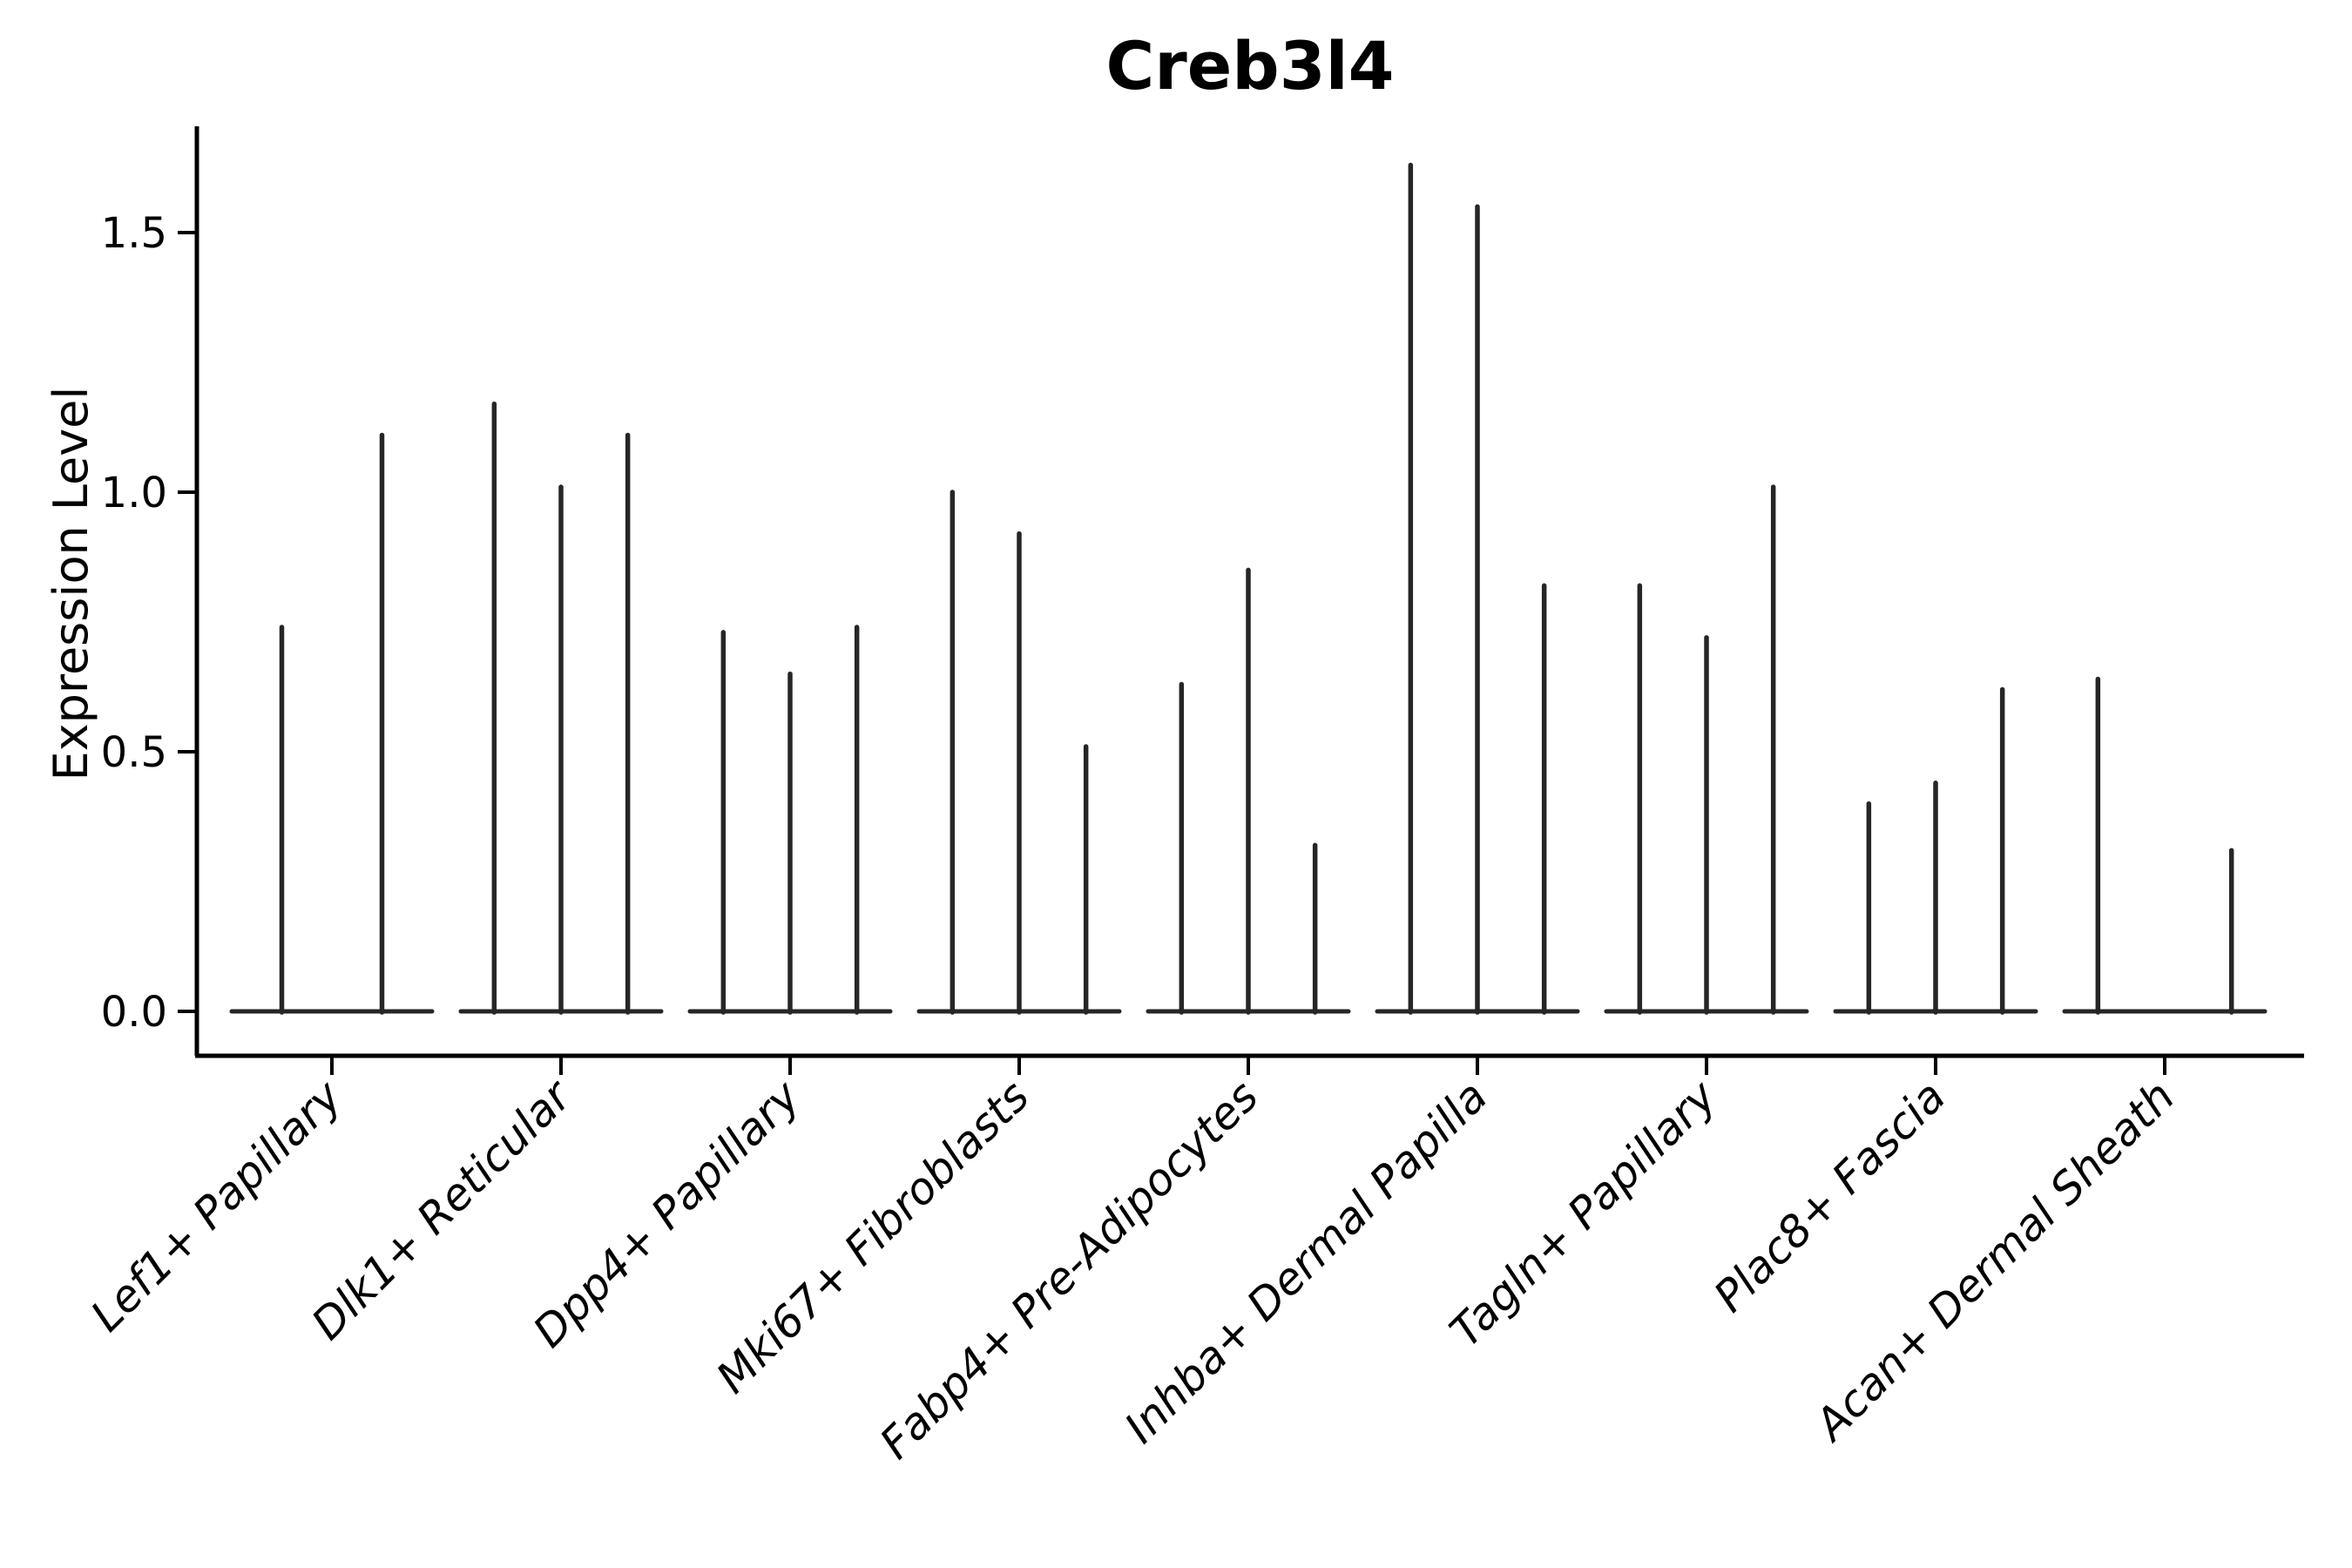 The image size is (2352, 1568). Describe the element at coordinates (71, 584) in the screenshot. I see `y-axis-label: Expression Level` at that location.